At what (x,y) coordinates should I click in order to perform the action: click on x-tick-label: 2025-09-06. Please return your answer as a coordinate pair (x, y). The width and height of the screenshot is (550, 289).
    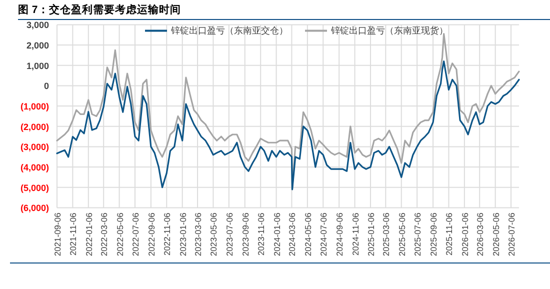
    Looking at the image, I should click on (433, 234).